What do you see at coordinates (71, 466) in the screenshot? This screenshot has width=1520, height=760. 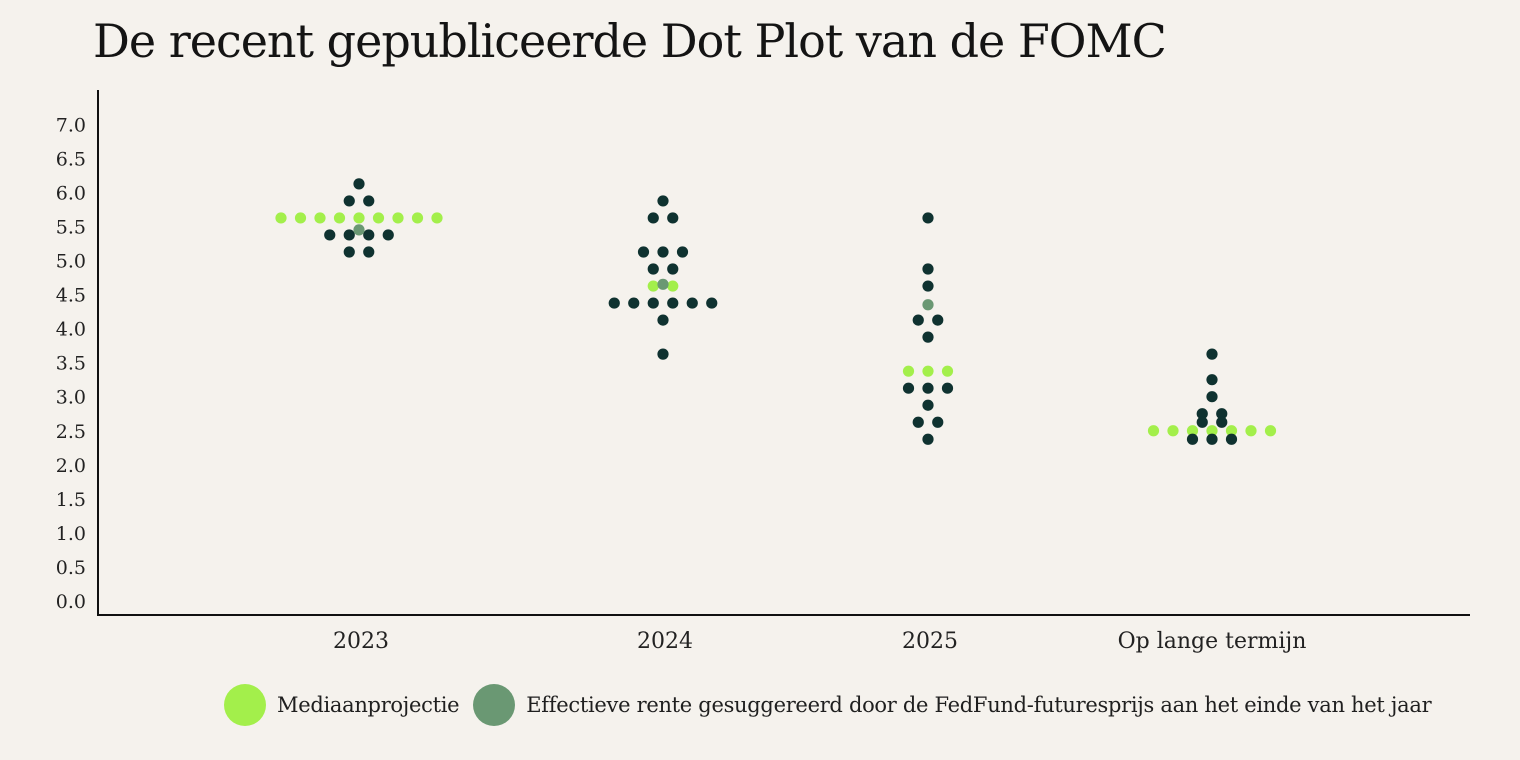 I see `y-tick-label: 2.0` at bounding box center [71, 466].